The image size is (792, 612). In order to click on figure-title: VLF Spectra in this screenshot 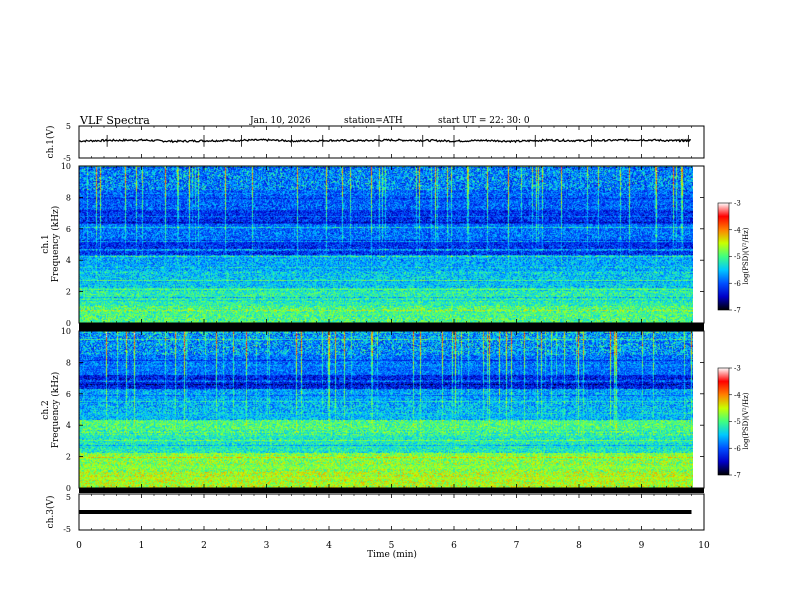, I will do `click(114, 120)`.